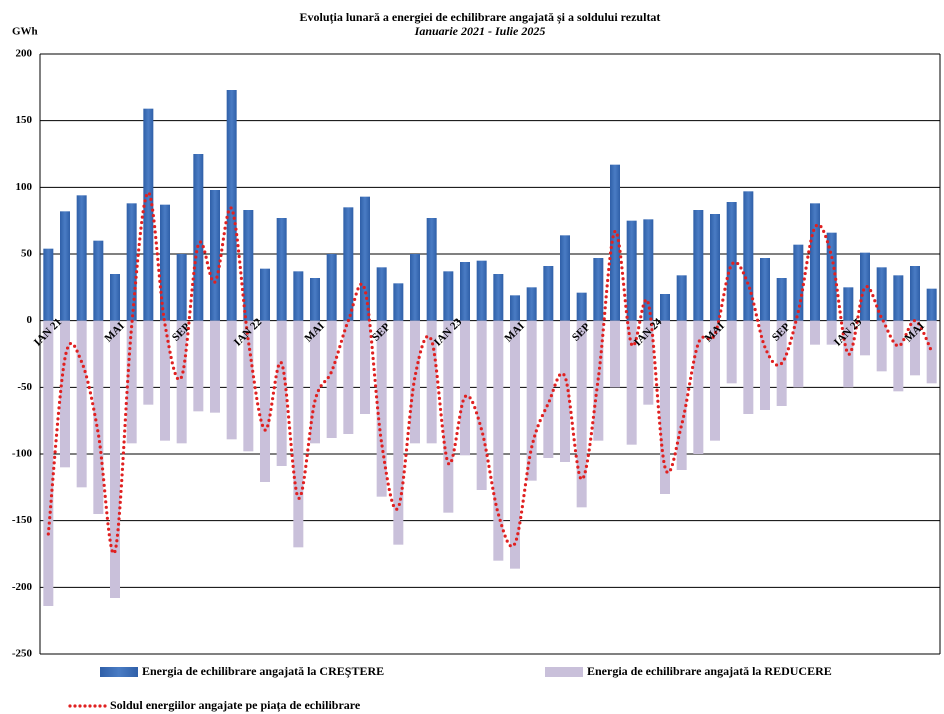 The width and height of the screenshot is (944, 714). I want to click on y-tick-label: 50, so click(27, 254).